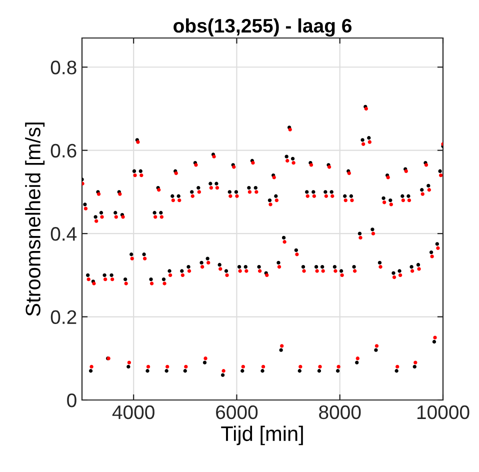  Describe the element at coordinates (63, 317) in the screenshot. I see `y-tick-label: 0.2` at that location.